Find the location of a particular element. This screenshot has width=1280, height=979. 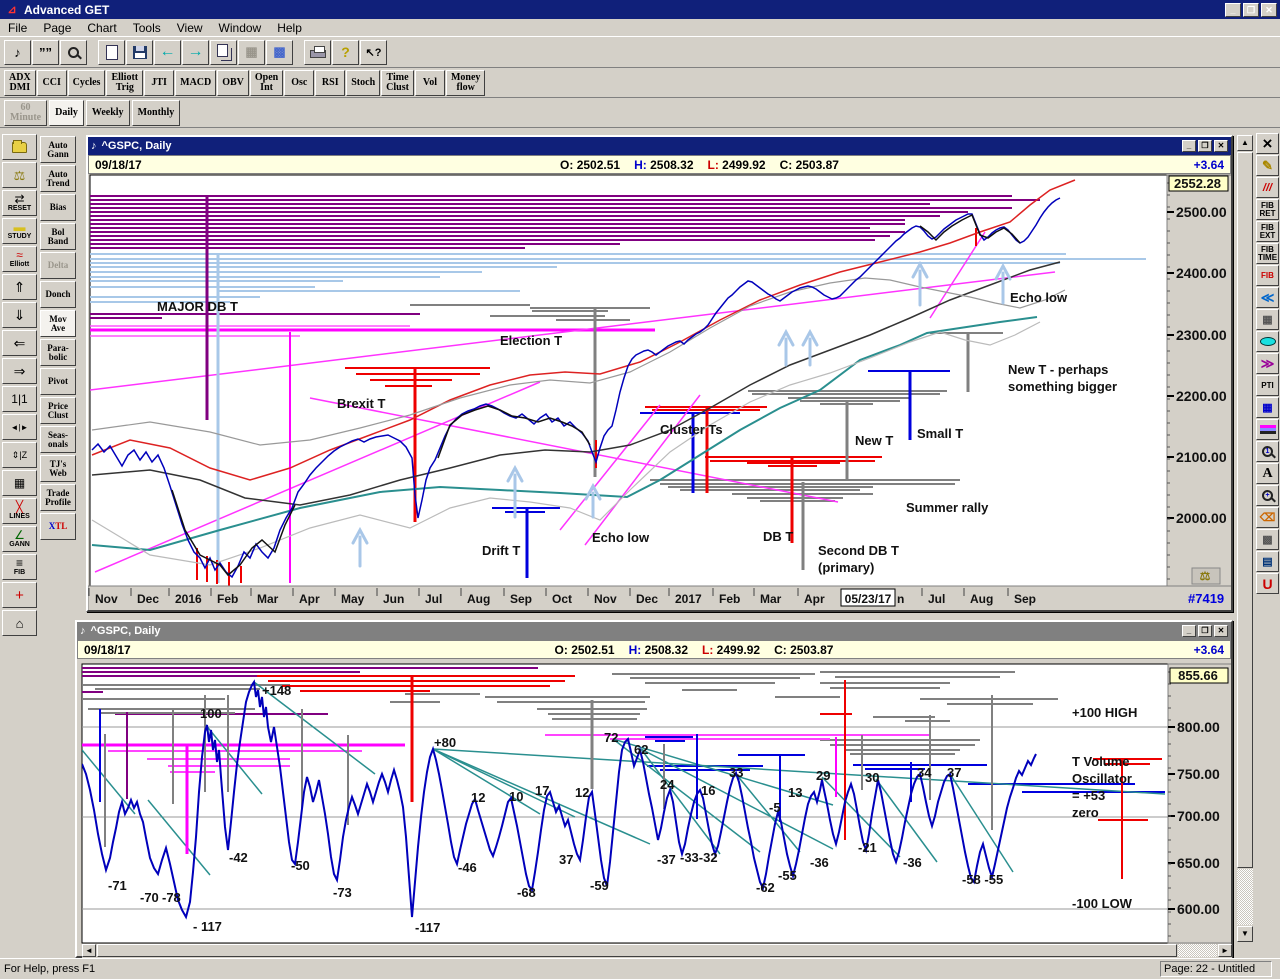

toolbar-button: ▦ is located at coordinates (251, 52).